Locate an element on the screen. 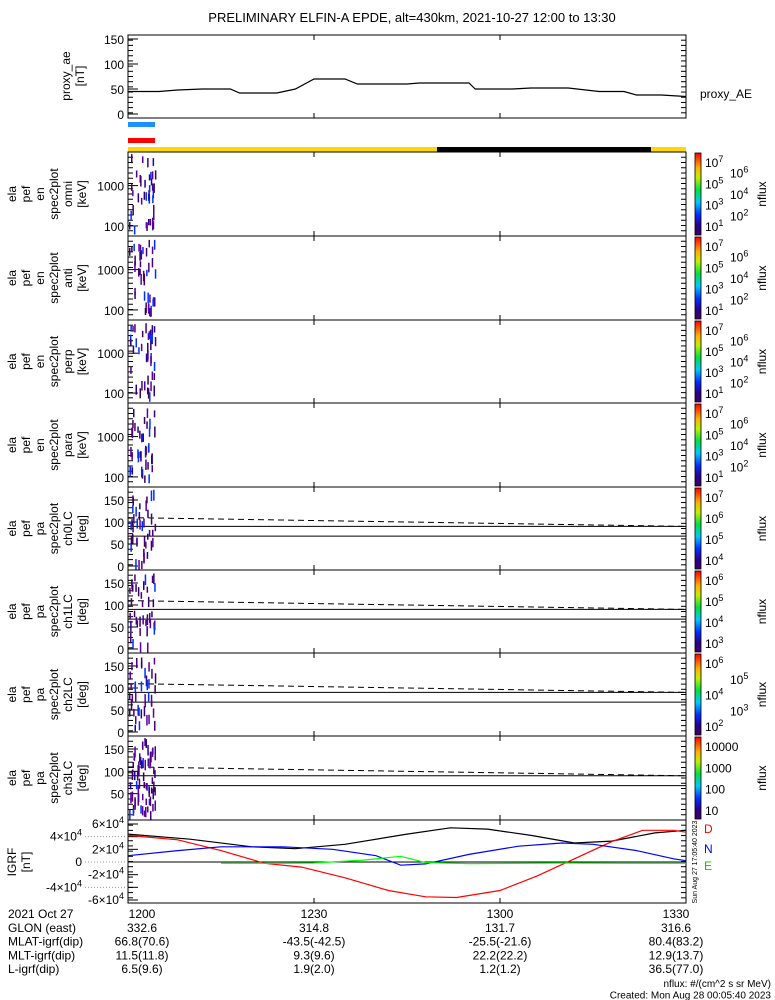 The image size is (775, 1000). spectrogram-ylabel-para: ela pef en spec2plot para [keV] is located at coordinates (47, 445).